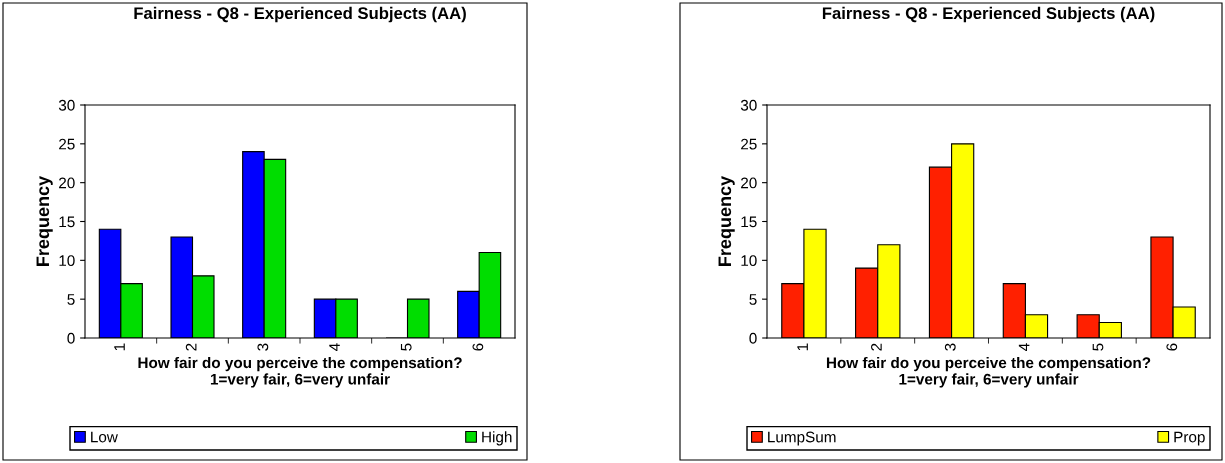  I want to click on legend-label: Prop, so click(1189, 438).